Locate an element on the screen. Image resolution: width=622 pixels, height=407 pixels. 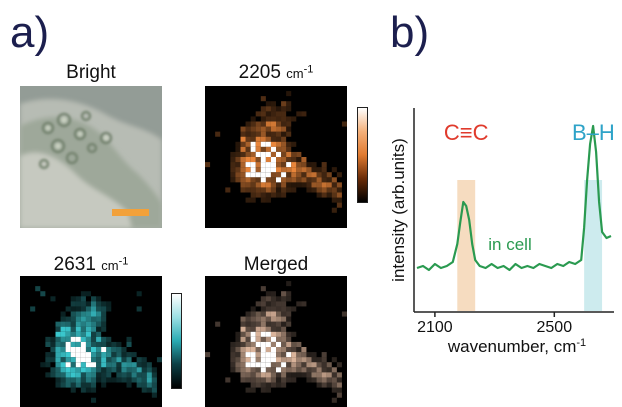
cyan-colorbar is located at coordinates (176, 341).